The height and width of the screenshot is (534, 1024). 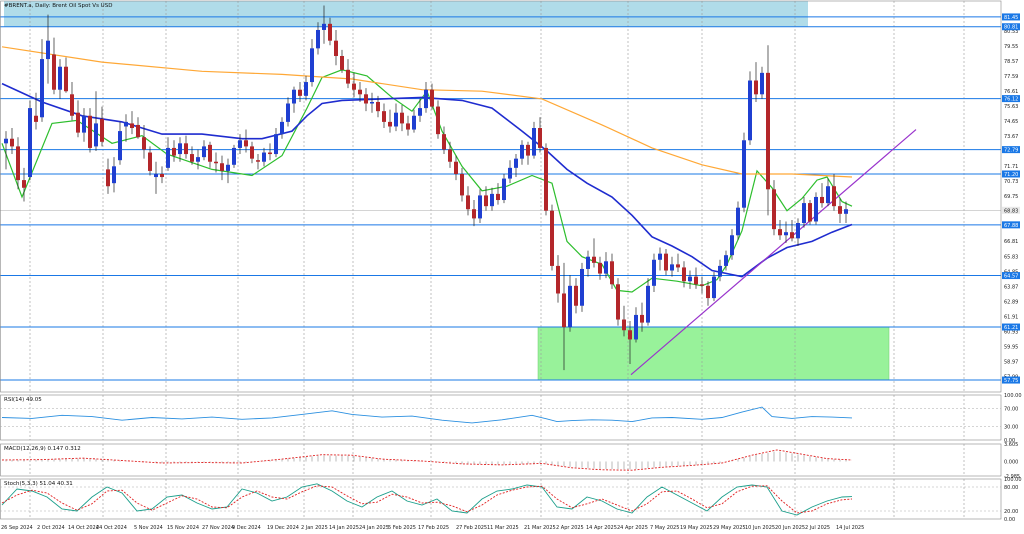 What do you see at coordinates (632, 528) in the screenshot?
I see `date-label: 24 Apr 2025` at bounding box center [632, 528].